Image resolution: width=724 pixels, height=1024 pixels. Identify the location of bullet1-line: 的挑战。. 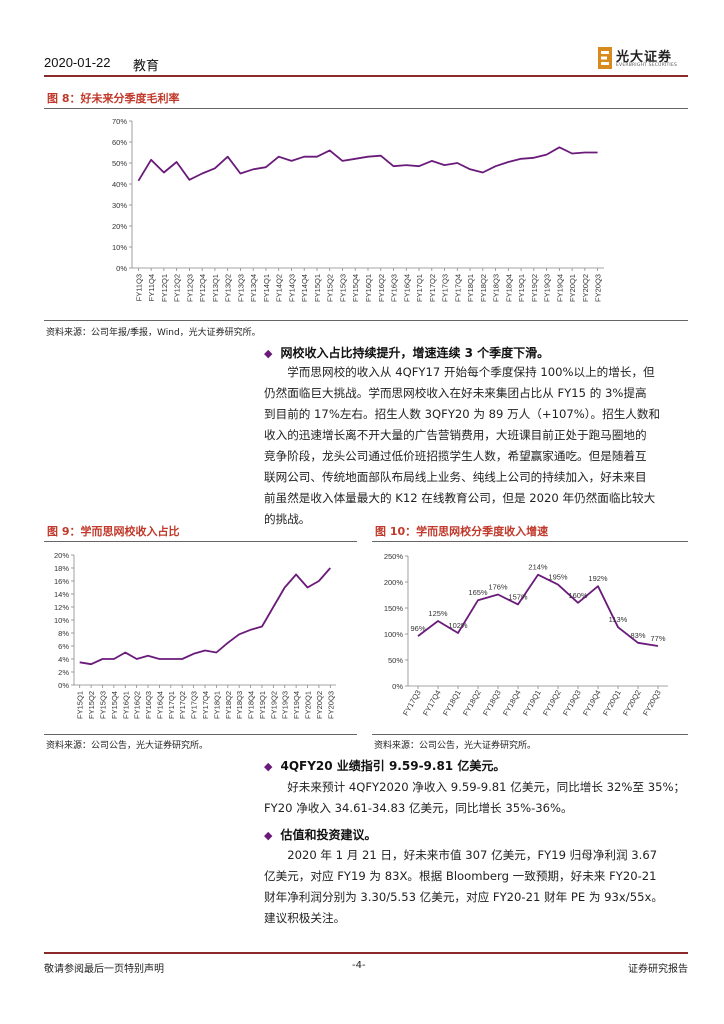
(287, 519).